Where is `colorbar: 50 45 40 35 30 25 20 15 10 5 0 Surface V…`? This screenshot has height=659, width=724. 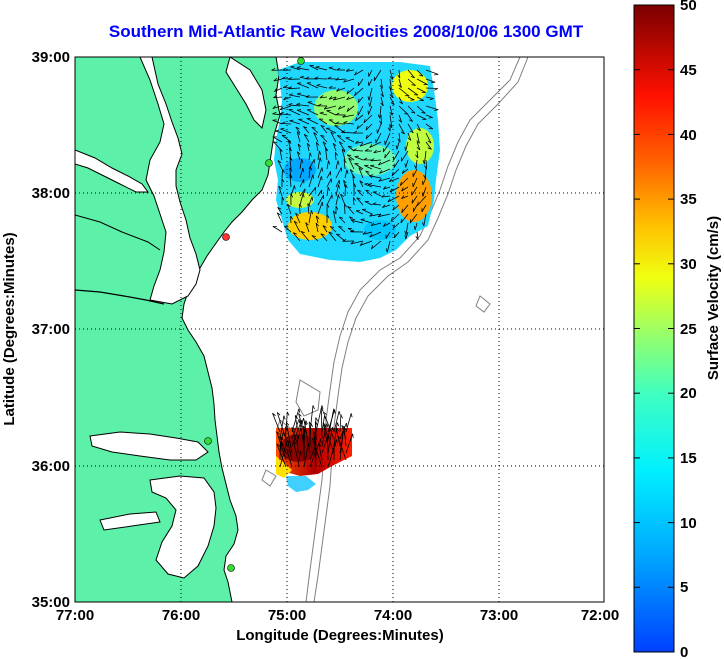 colorbar: 50 45 40 35 30 25 20 15 10 5 0 Surface V… is located at coordinates (677, 329).